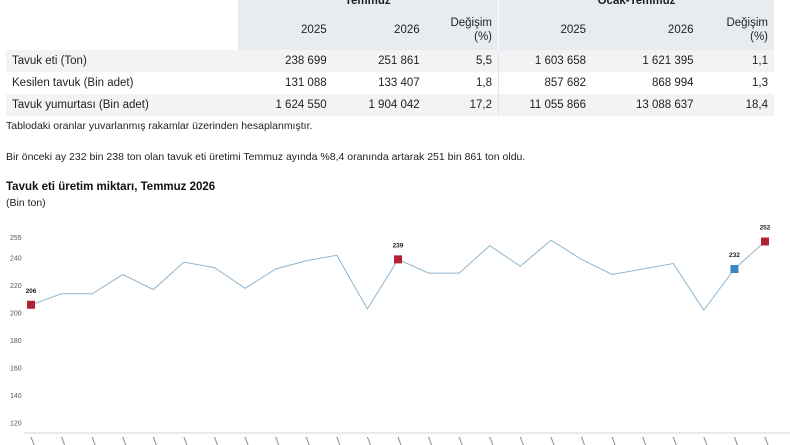  Describe the element at coordinates (26, 203) in the screenshot. I see `chart-unit: (Bin ton)` at that location.